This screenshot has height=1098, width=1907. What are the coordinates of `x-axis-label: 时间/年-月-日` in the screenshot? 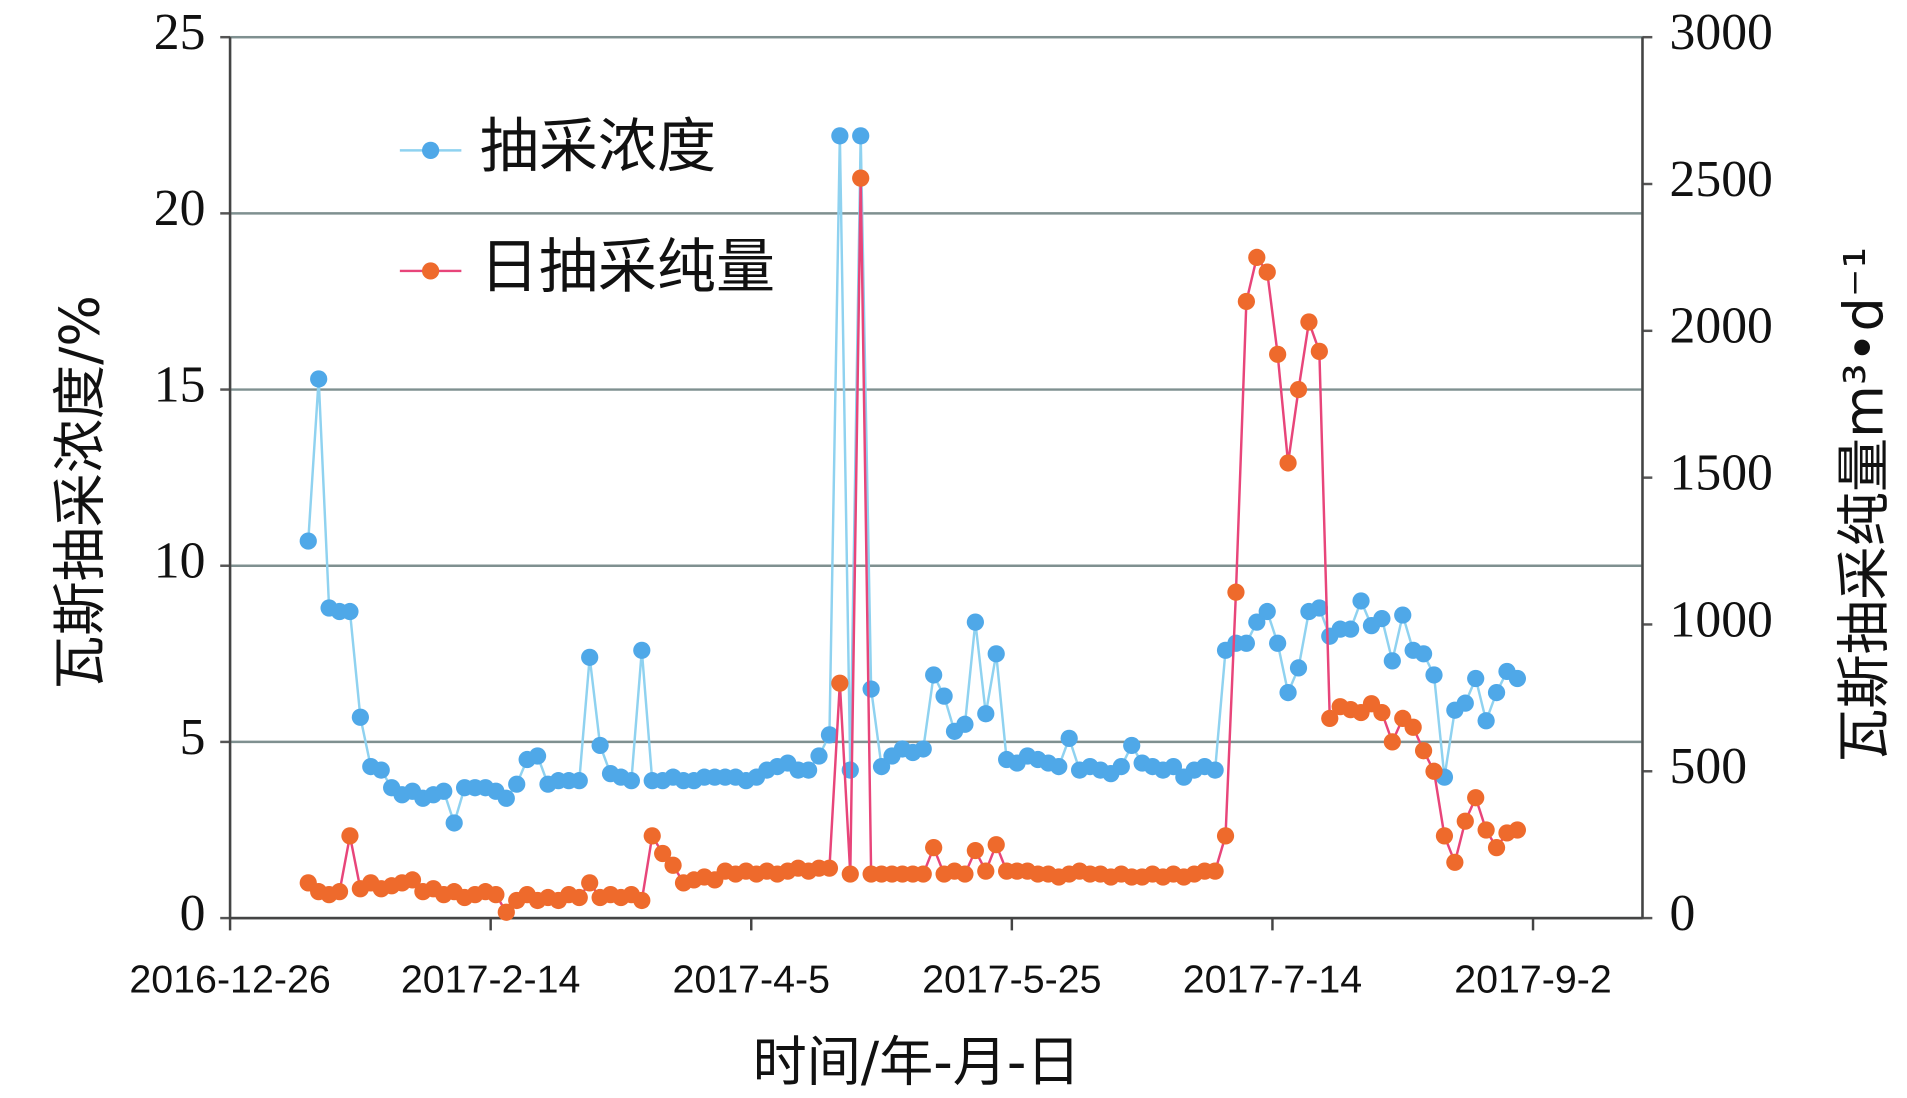 It's located at (917, 1061).